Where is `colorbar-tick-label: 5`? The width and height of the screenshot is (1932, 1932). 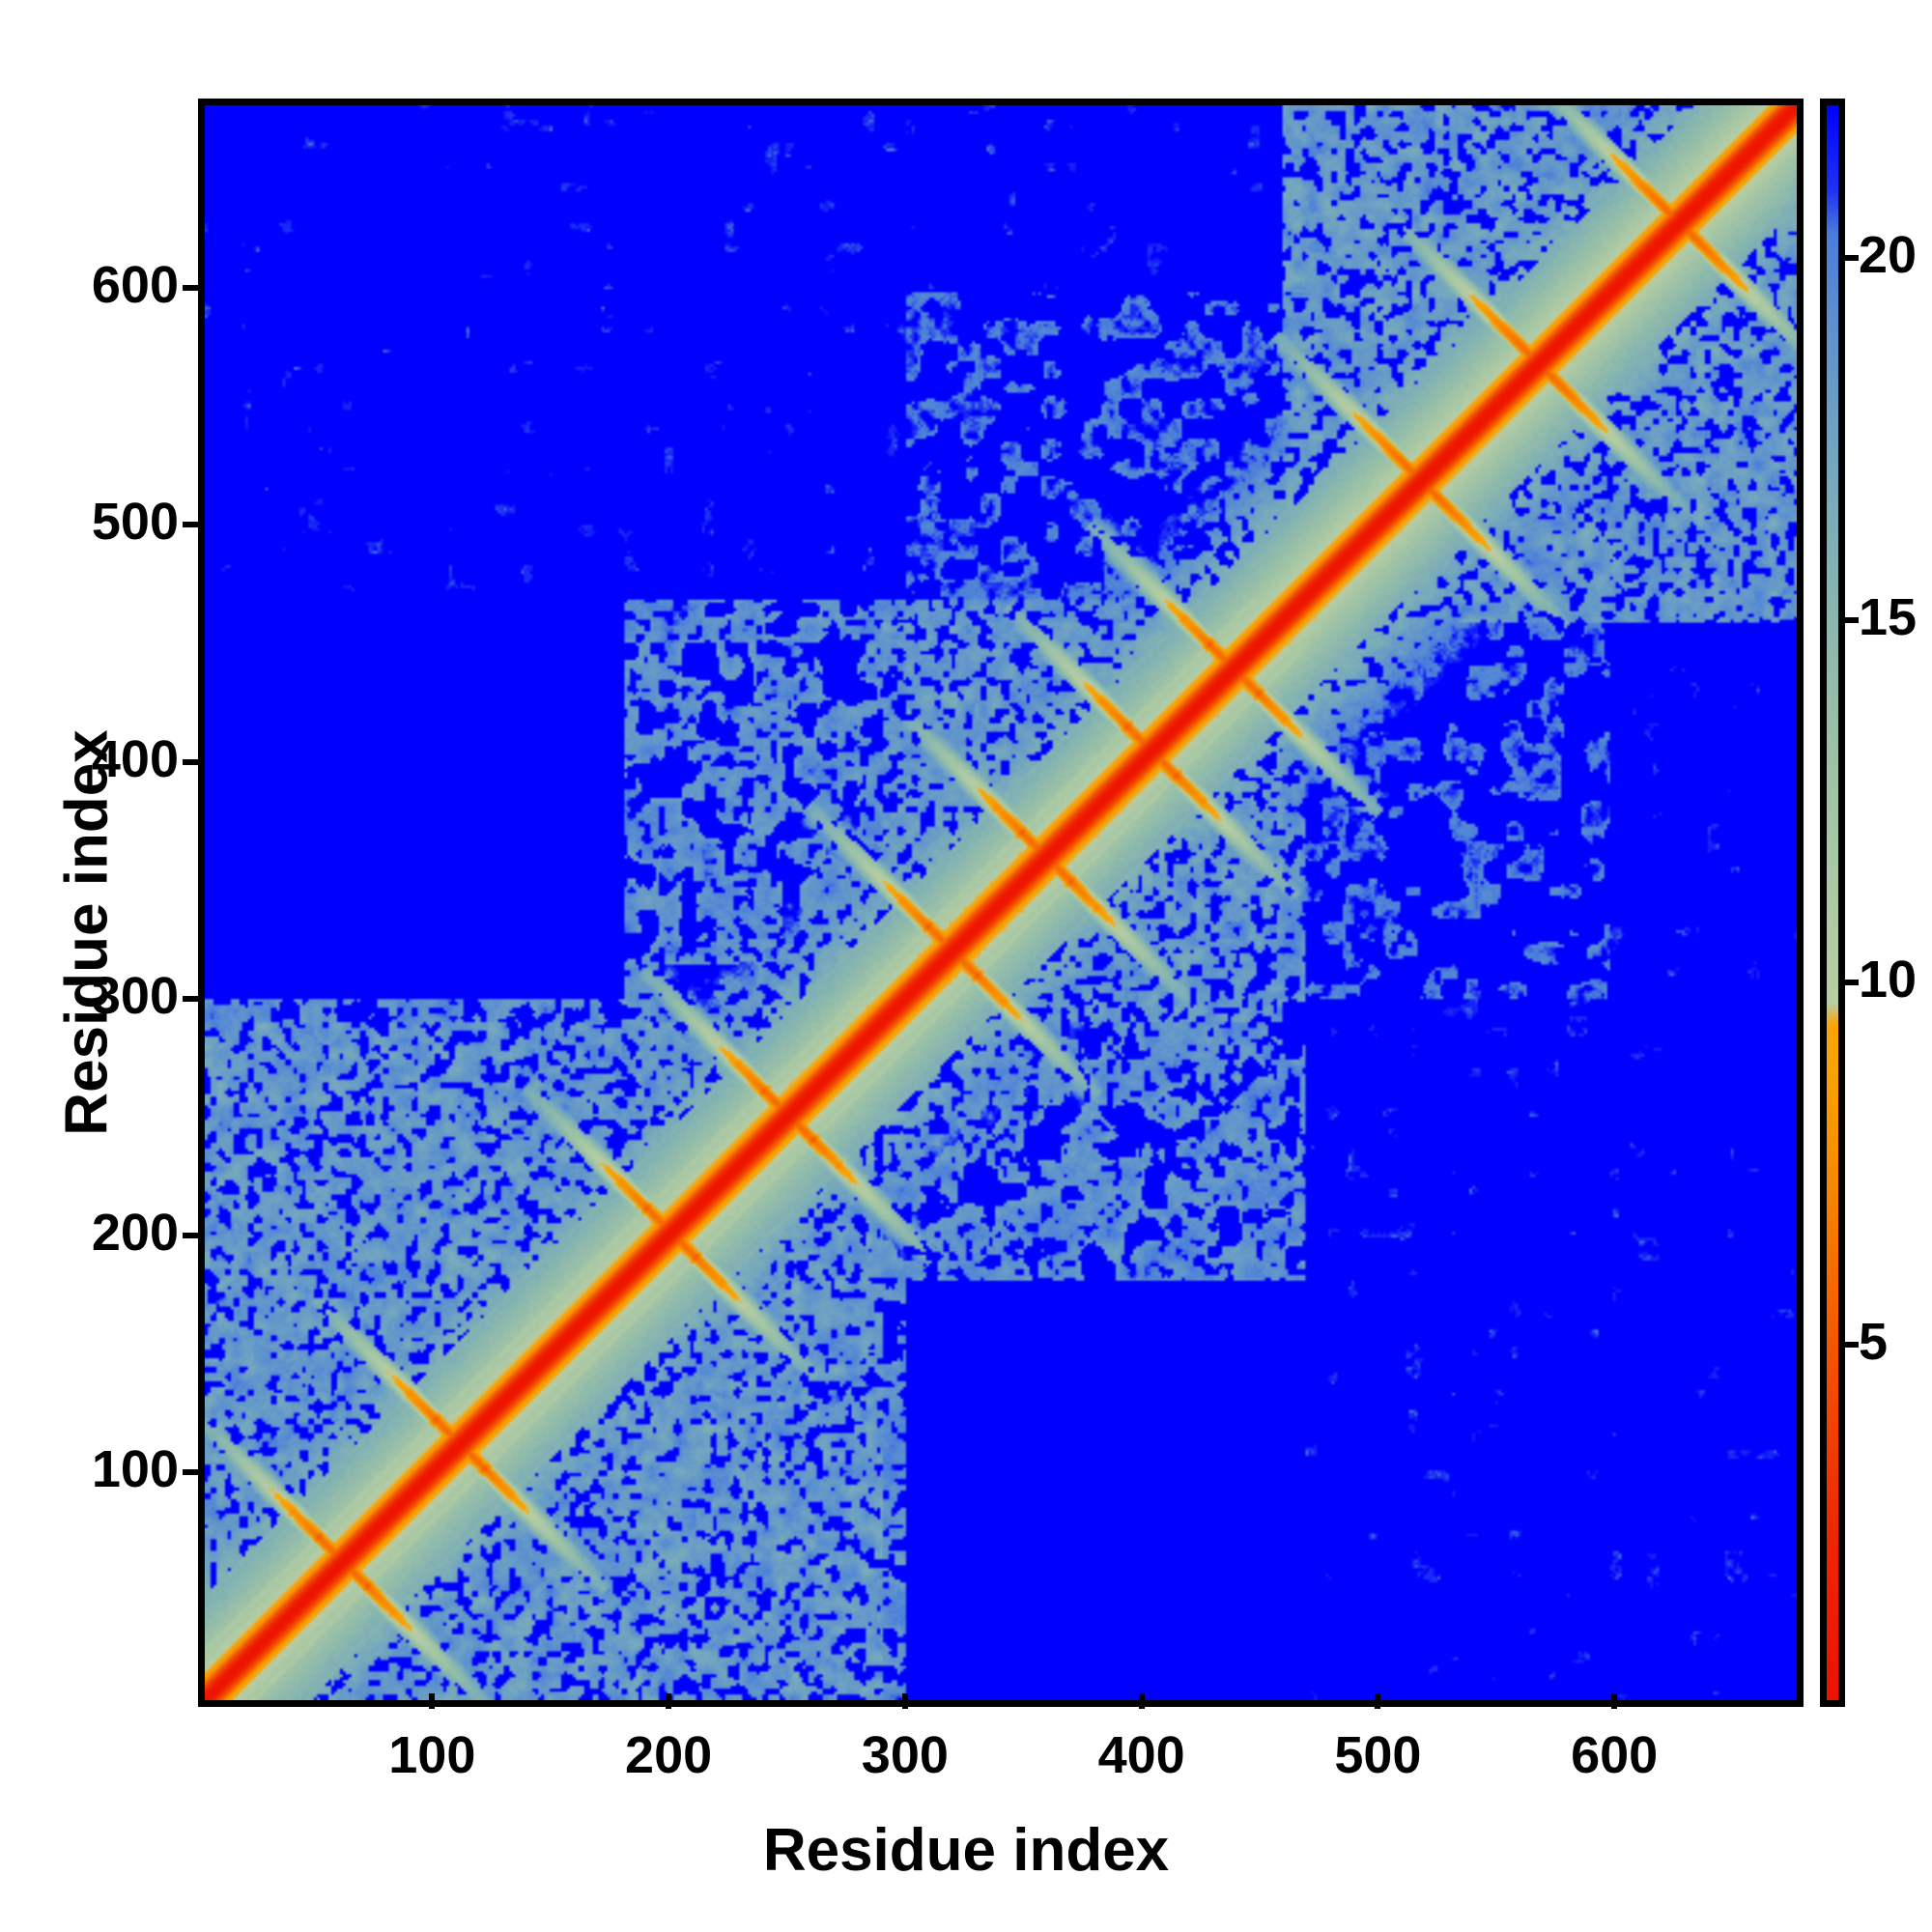 colorbar-tick-label: 5 is located at coordinates (1874, 1342).